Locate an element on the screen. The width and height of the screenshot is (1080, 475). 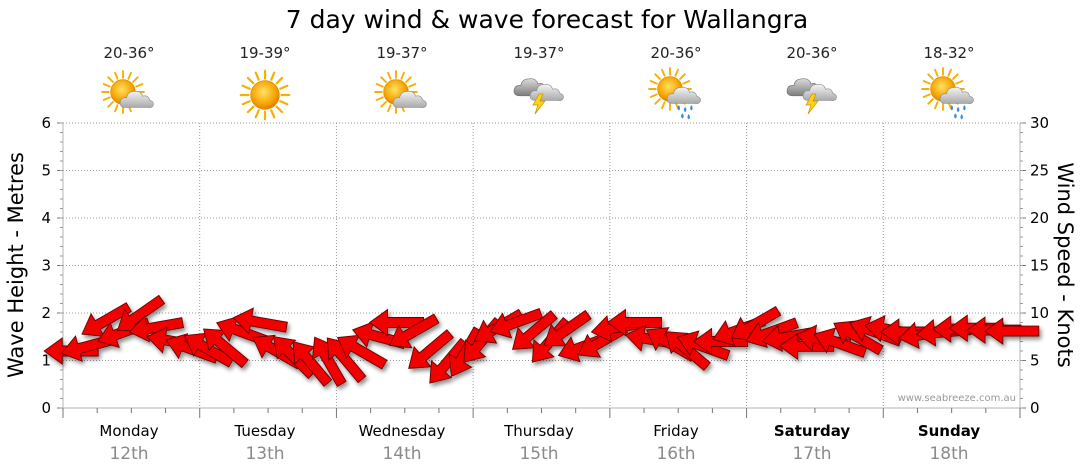
y-tick-left: 1 is located at coordinates (46, 361).